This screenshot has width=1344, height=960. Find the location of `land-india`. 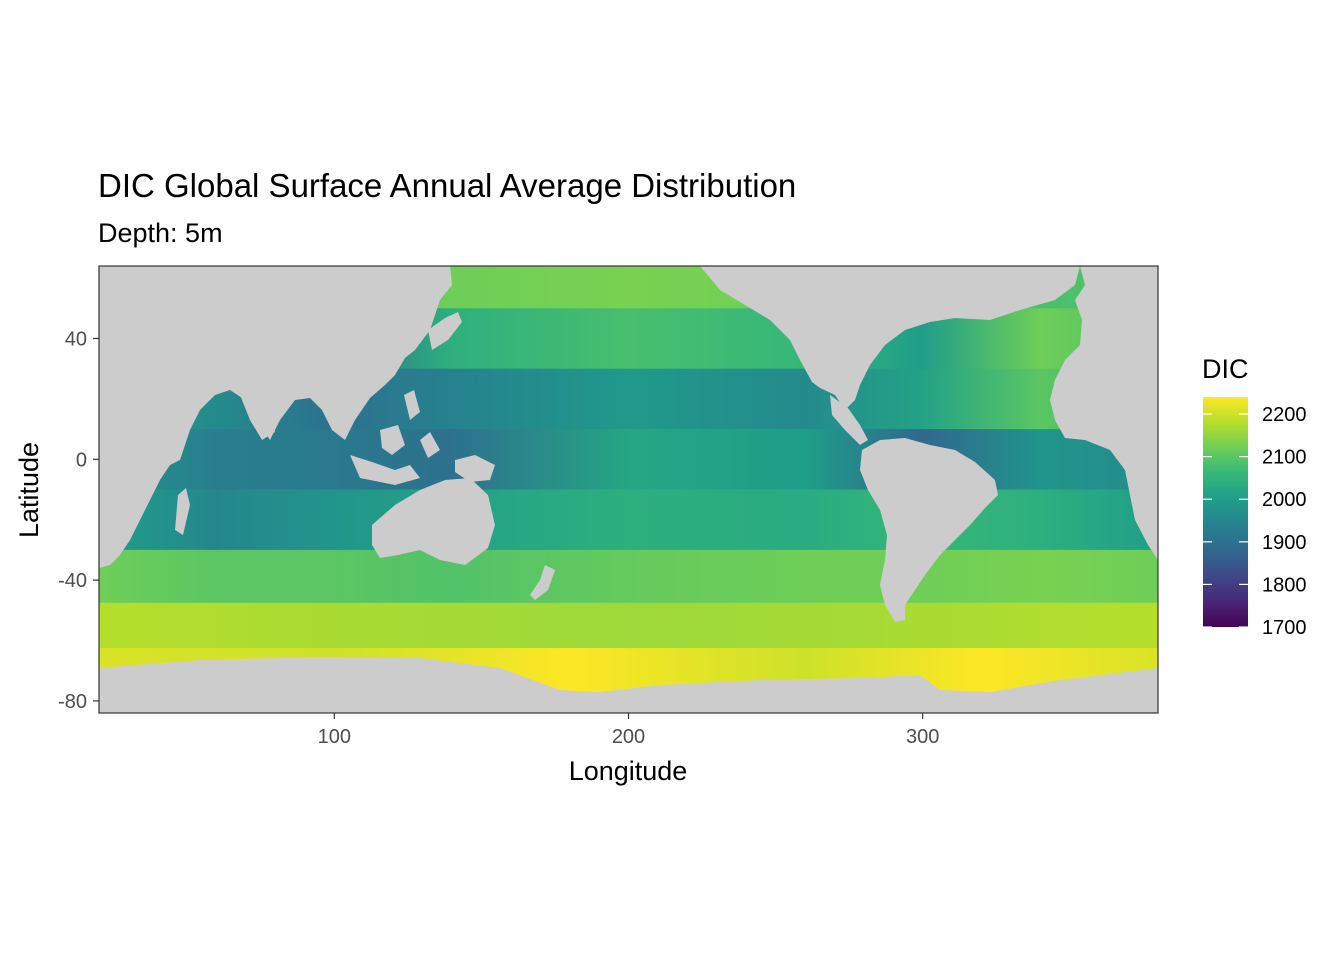

land-india is located at coordinates (257, 417).